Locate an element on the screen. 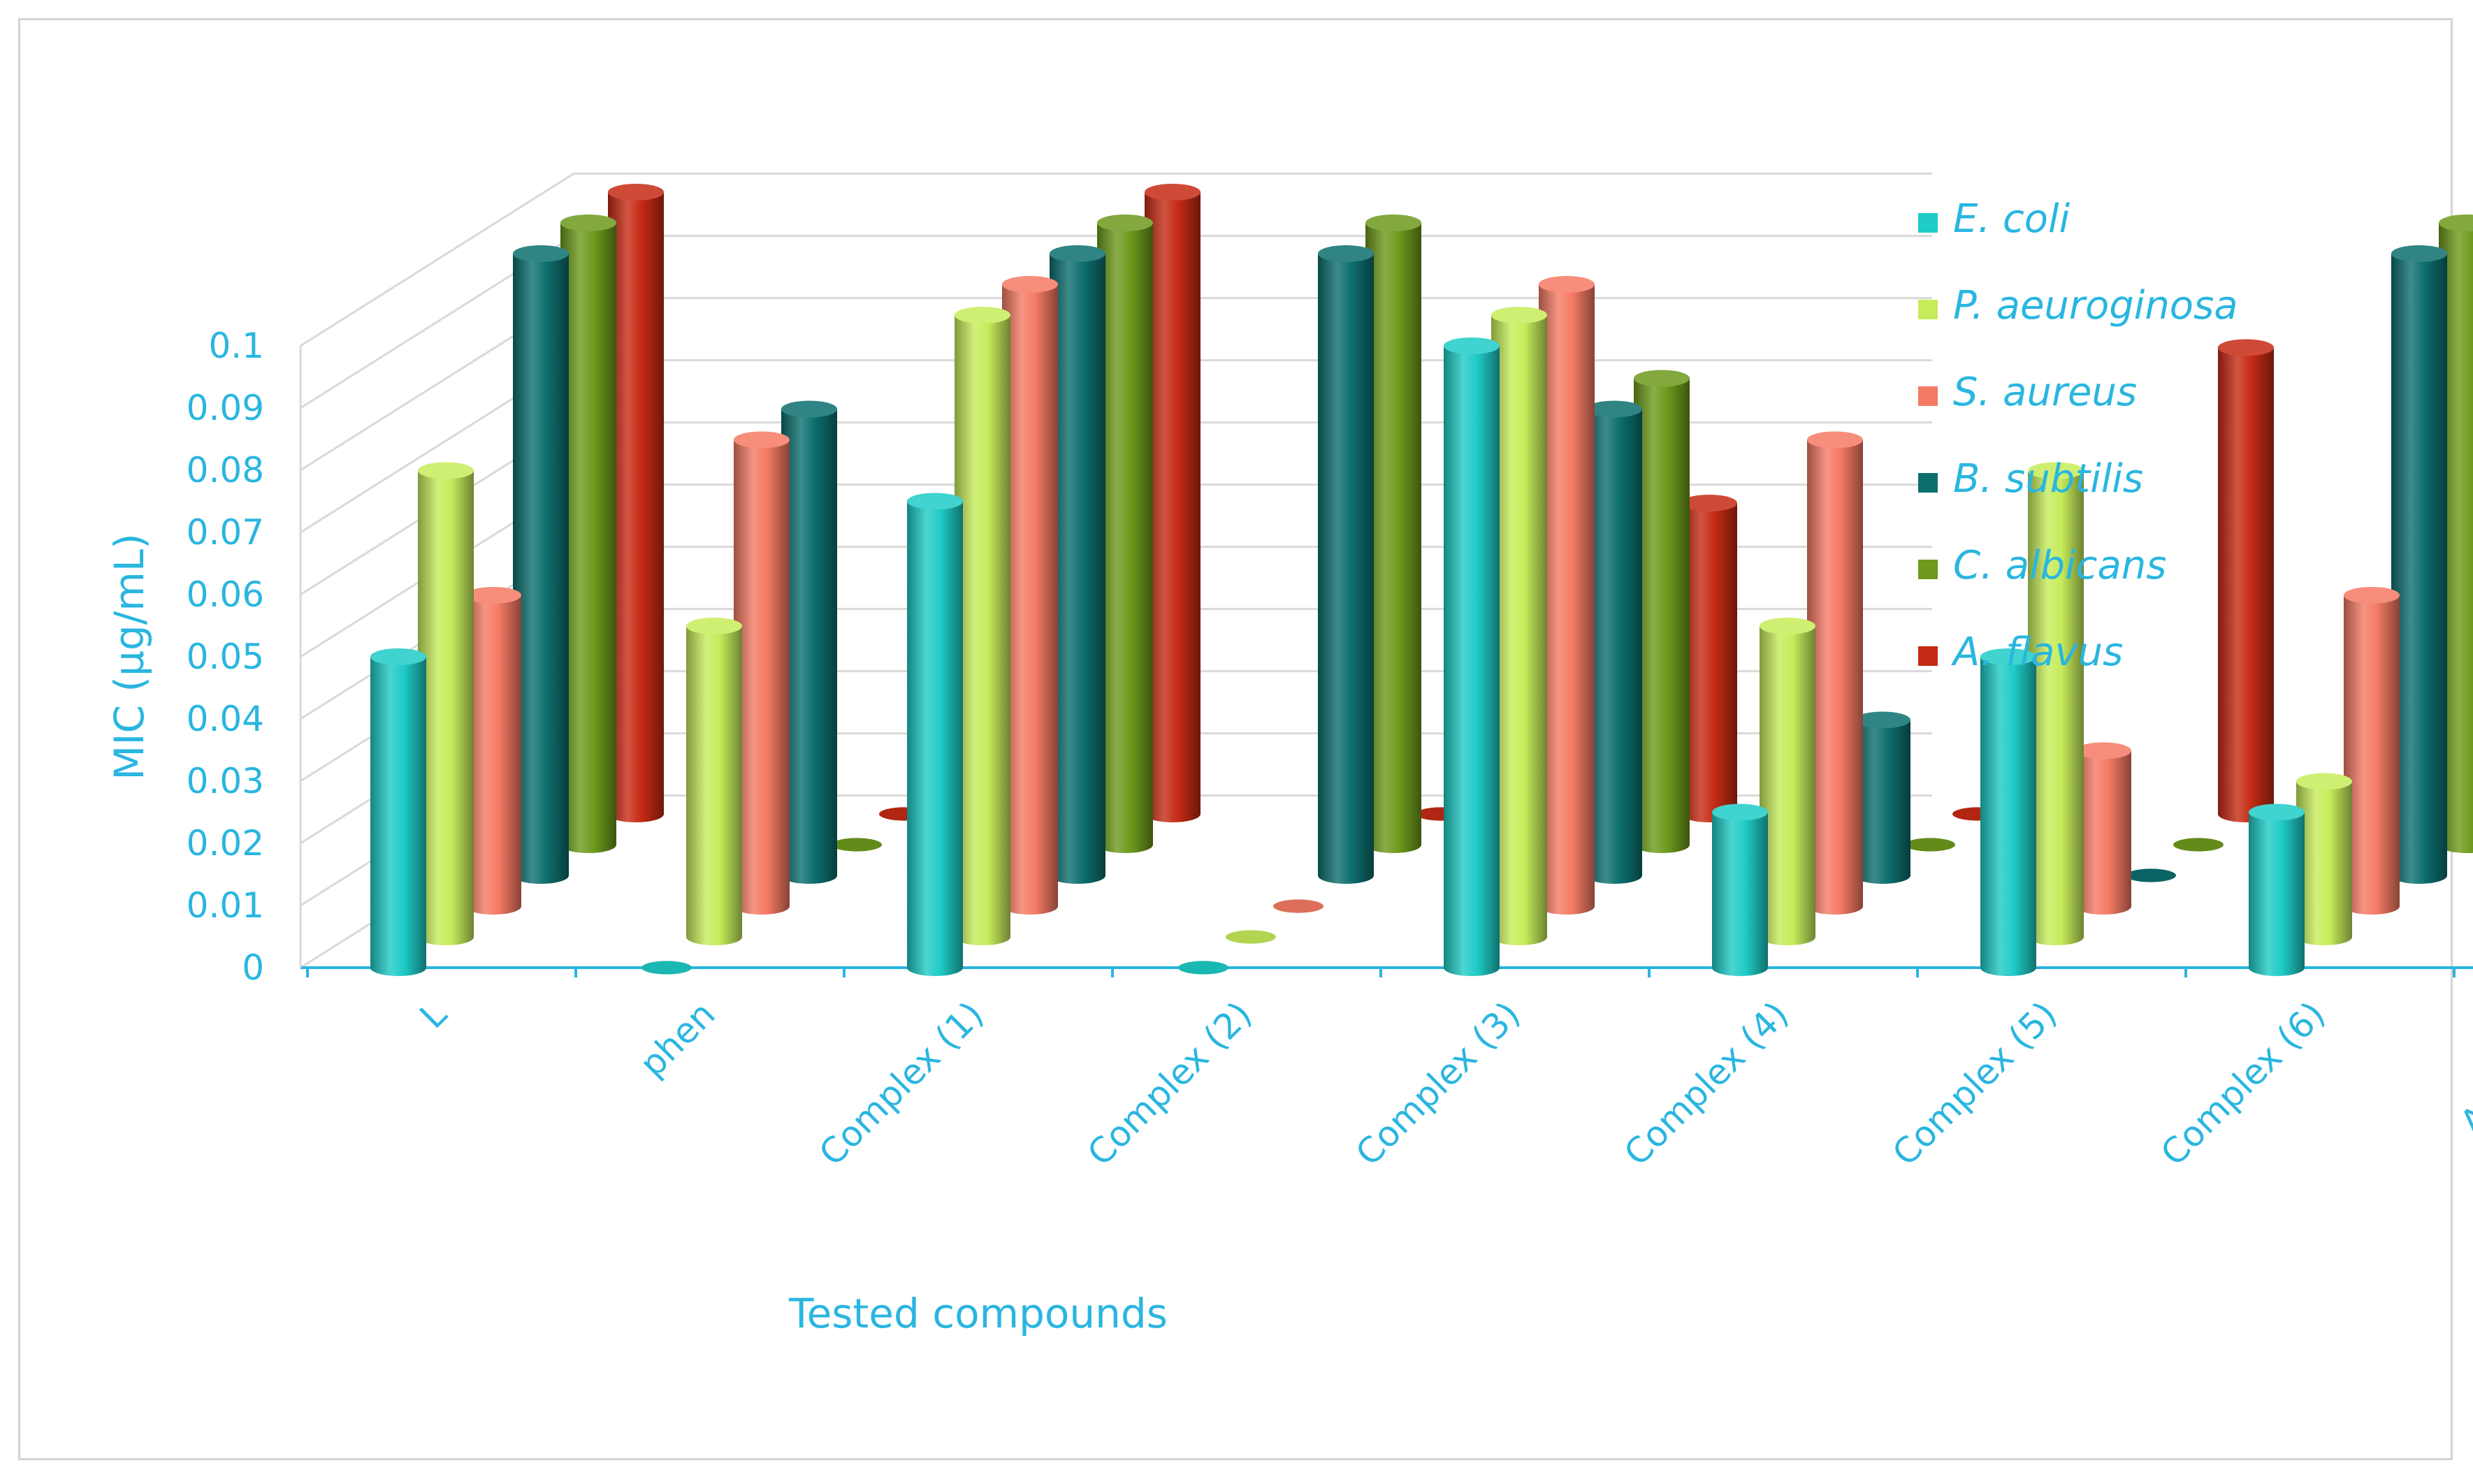  x-axis-title: Tested compounds is located at coordinates (978, 1313).